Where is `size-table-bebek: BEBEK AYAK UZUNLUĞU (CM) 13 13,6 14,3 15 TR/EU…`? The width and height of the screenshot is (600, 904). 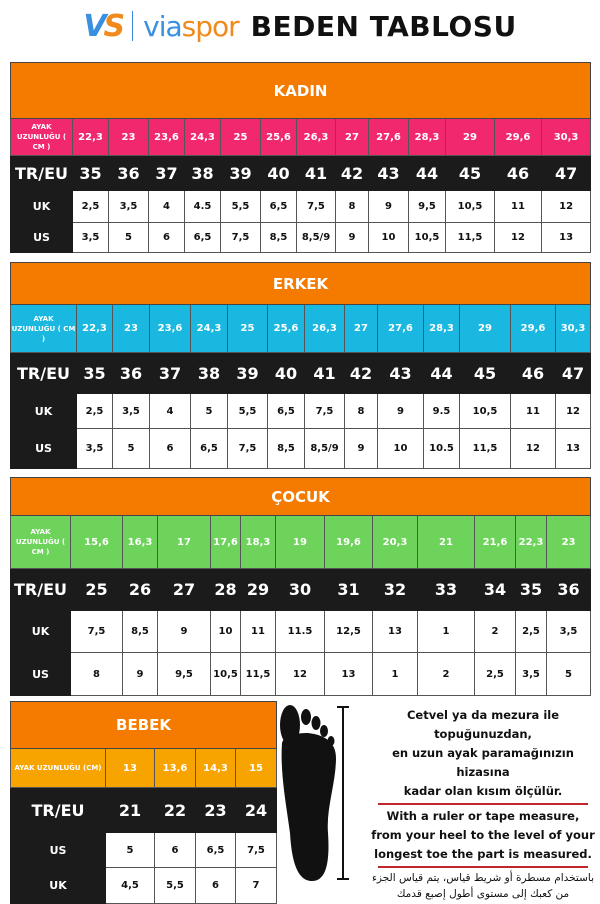 size-table-bebek: BEBEK AYAK UZUNLUĞU (CM) 13 13,6 14,3 15 TR/EU… is located at coordinates (143, 802).